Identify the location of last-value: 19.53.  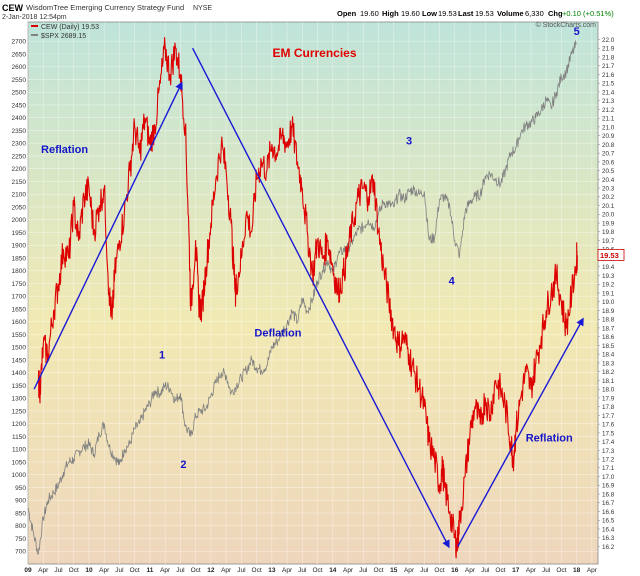
(484, 13).